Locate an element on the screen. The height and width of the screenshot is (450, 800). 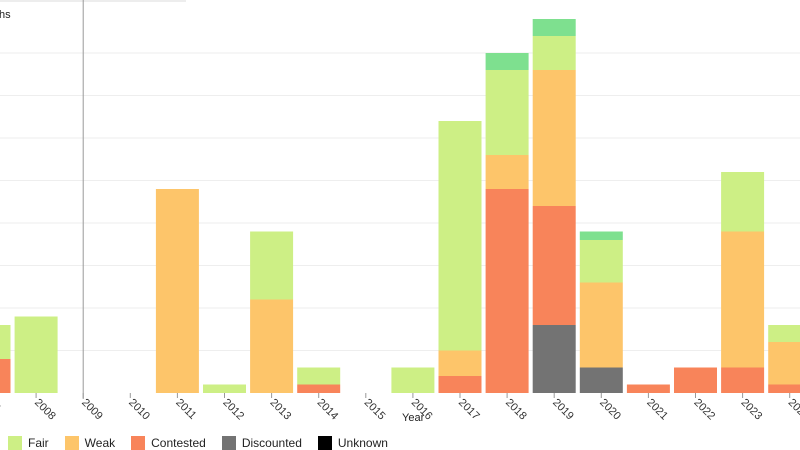
x-tick-label: 2015 is located at coordinates (375, 410).